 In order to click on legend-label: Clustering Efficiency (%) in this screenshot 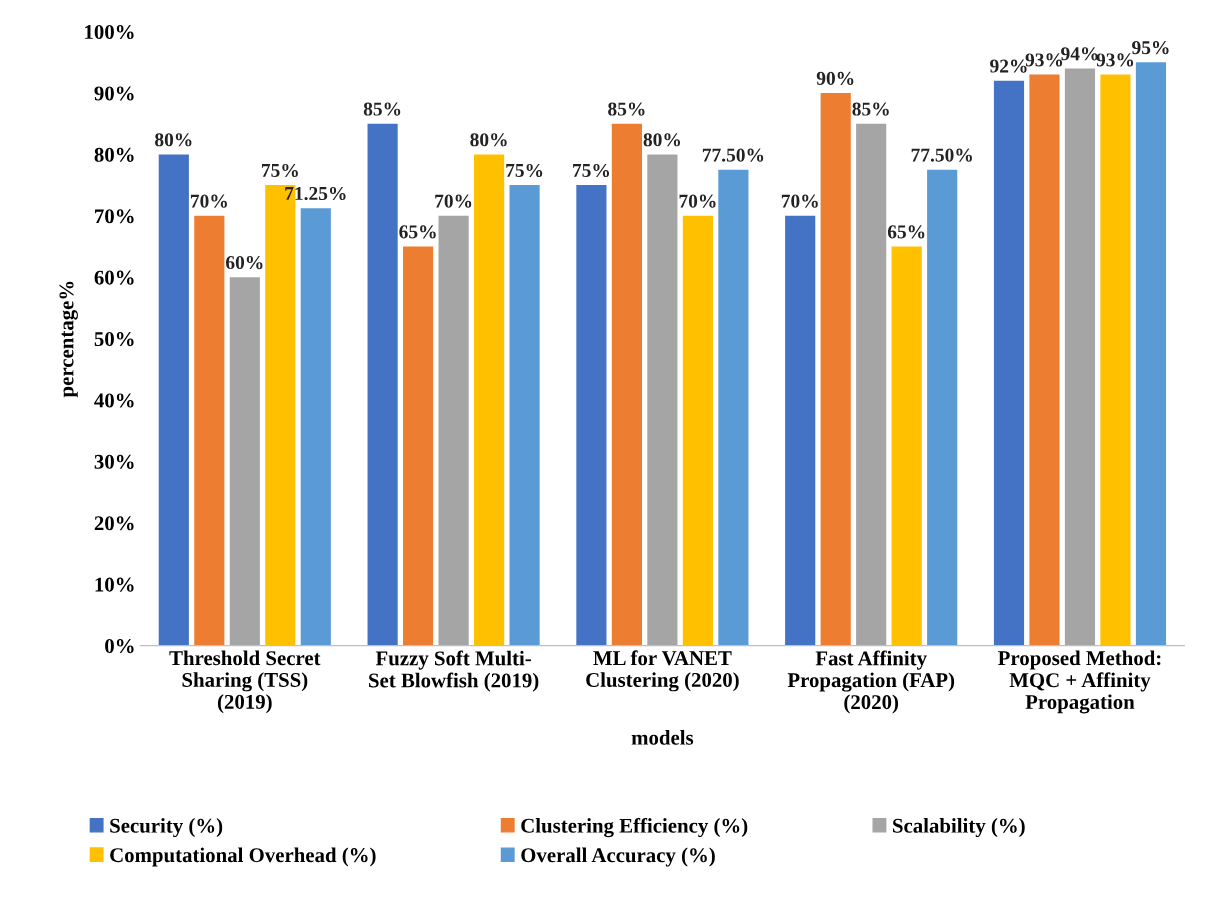, I will do `click(634, 827)`.